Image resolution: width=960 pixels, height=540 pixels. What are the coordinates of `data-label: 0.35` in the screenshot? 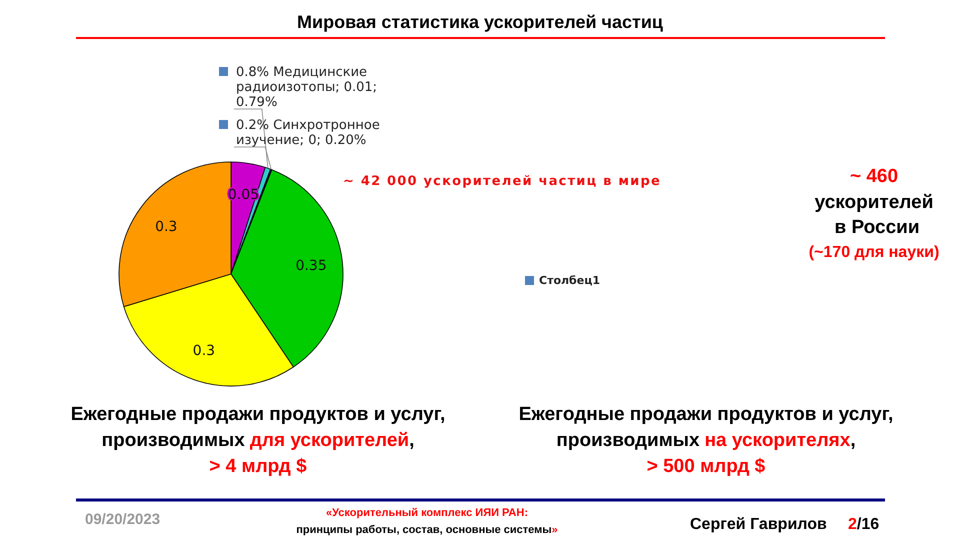 It's located at (311, 266).